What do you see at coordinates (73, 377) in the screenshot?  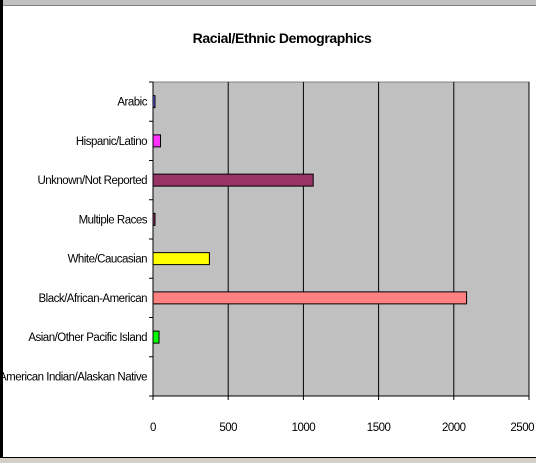 I see `category-label: American Indian/Alaskan Native` at bounding box center [73, 377].